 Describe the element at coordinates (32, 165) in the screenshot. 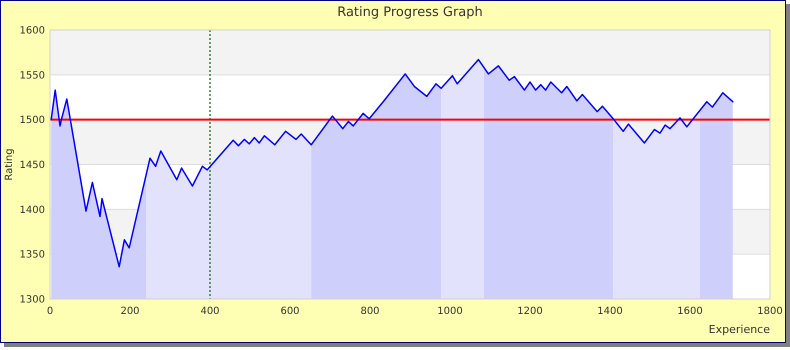

I see `y-tick-label: 1450` at that location.